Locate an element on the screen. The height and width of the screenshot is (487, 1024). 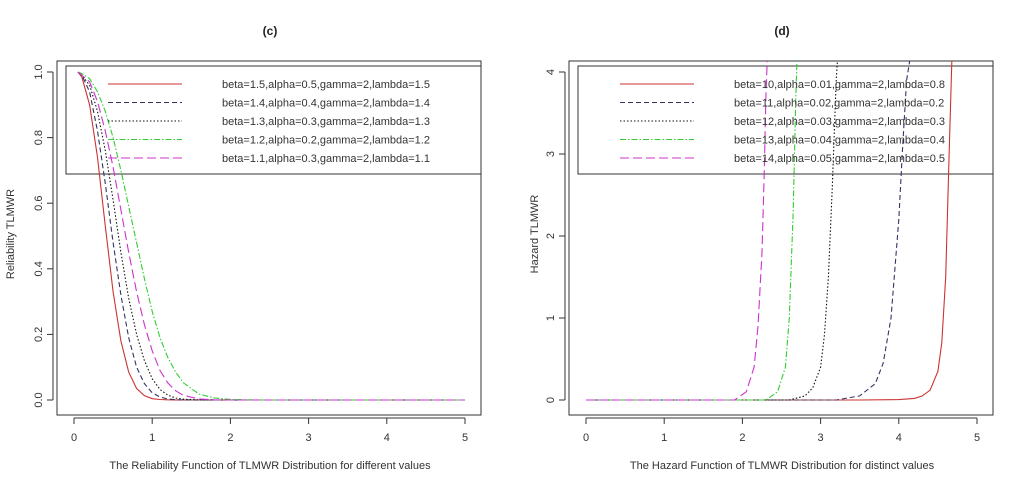
legend-label: beta=14,alpha=0.05,gamma=2,lambda=0.5 is located at coordinates (839, 159).